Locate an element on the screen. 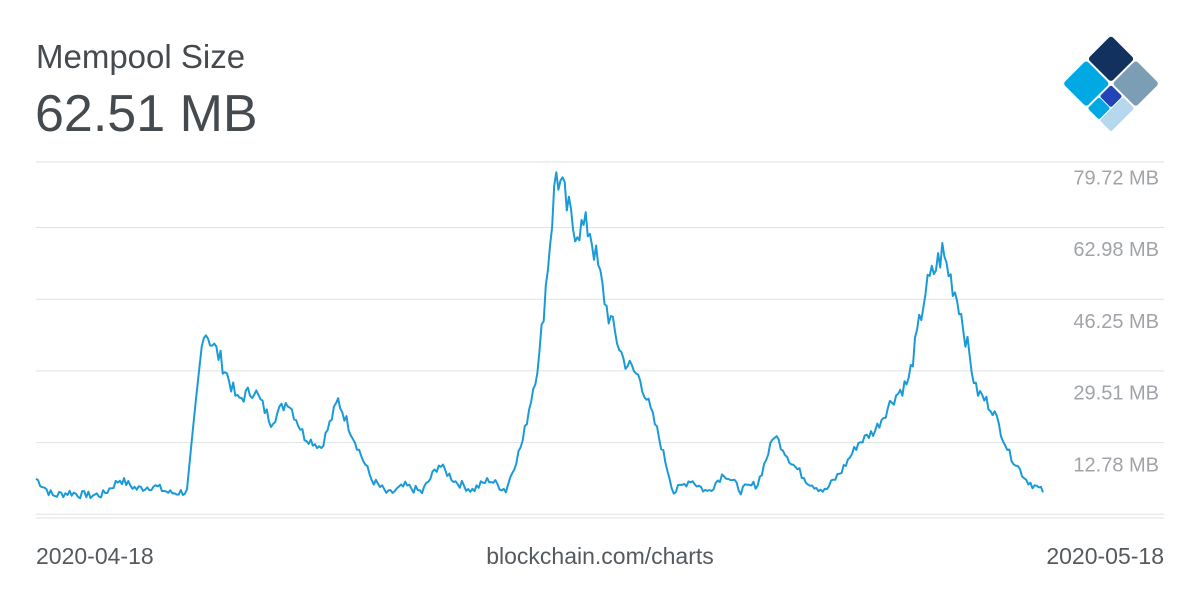 This screenshot has width=1200, height=600. x-axis-end-date: 2020-05-18 is located at coordinates (1105, 556).